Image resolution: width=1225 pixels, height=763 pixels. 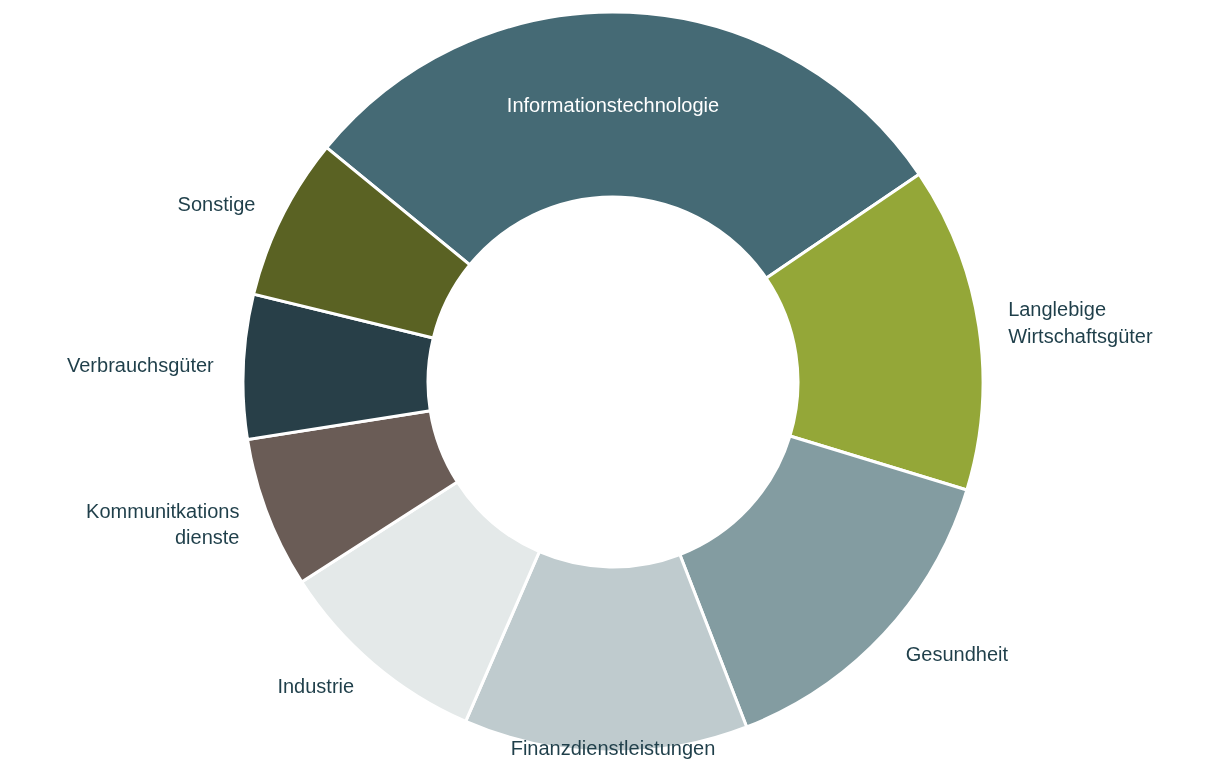 I want to click on slice-label: Kommunitkations dienste, so click(x=163, y=524).